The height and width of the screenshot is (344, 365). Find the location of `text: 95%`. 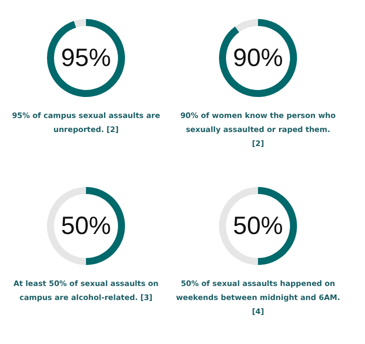

text: 95% is located at coordinates (86, 58).